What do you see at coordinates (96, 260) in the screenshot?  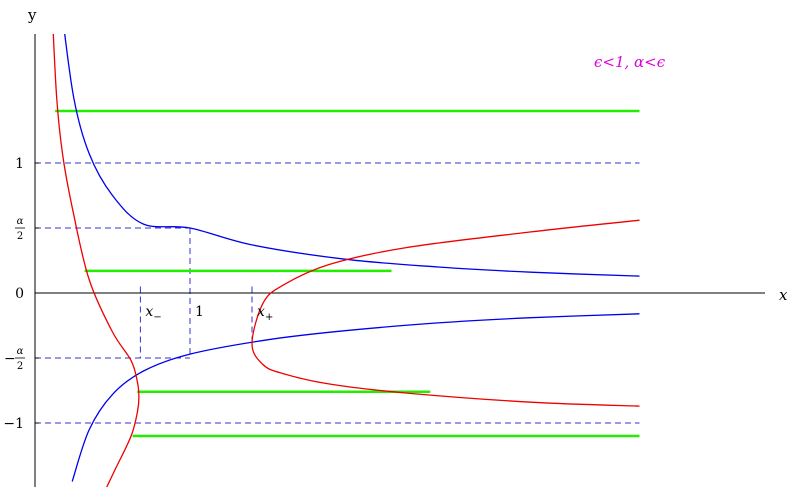 I see `red-curve` at bounding box center [96, 260].